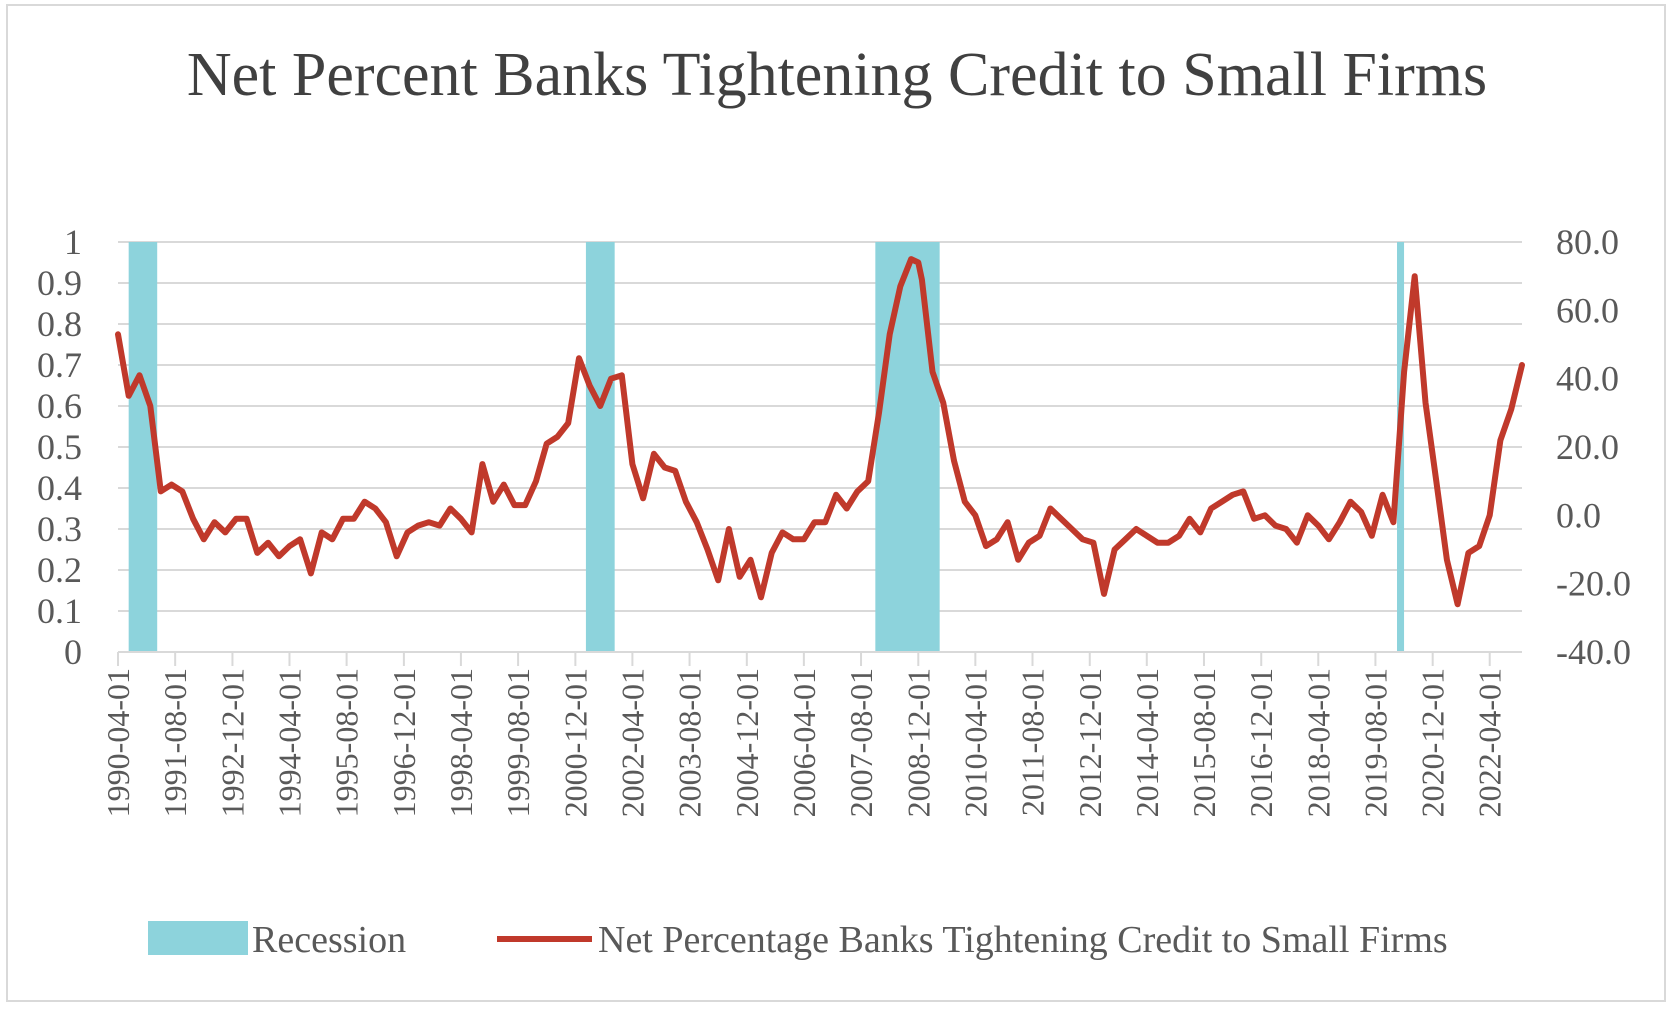  Describe the element at coordinates (1587, 310) in the screenshot. I see `right-y-tick-label: 60.0` at that location.